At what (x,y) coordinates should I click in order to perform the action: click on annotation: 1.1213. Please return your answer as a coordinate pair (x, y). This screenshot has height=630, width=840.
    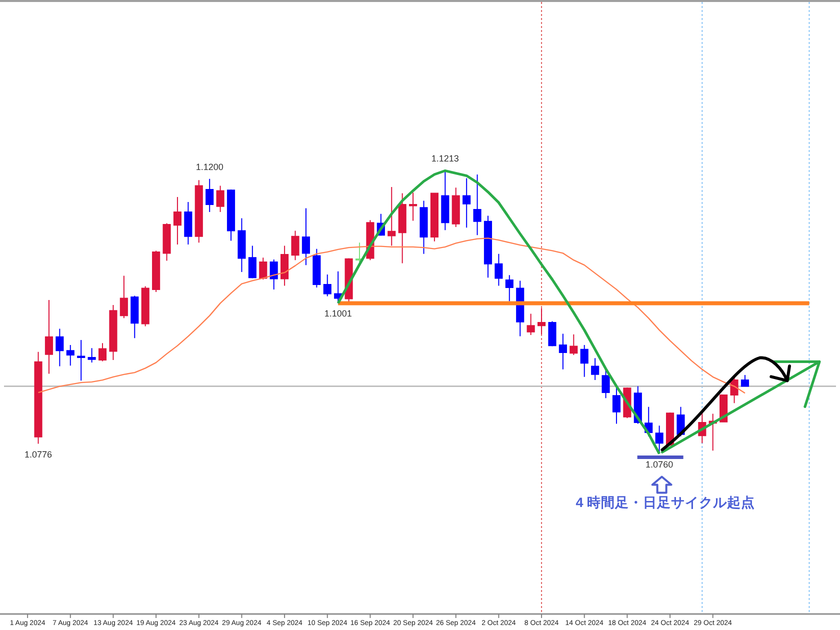
    Looking at the image, I should click on (445, 159).